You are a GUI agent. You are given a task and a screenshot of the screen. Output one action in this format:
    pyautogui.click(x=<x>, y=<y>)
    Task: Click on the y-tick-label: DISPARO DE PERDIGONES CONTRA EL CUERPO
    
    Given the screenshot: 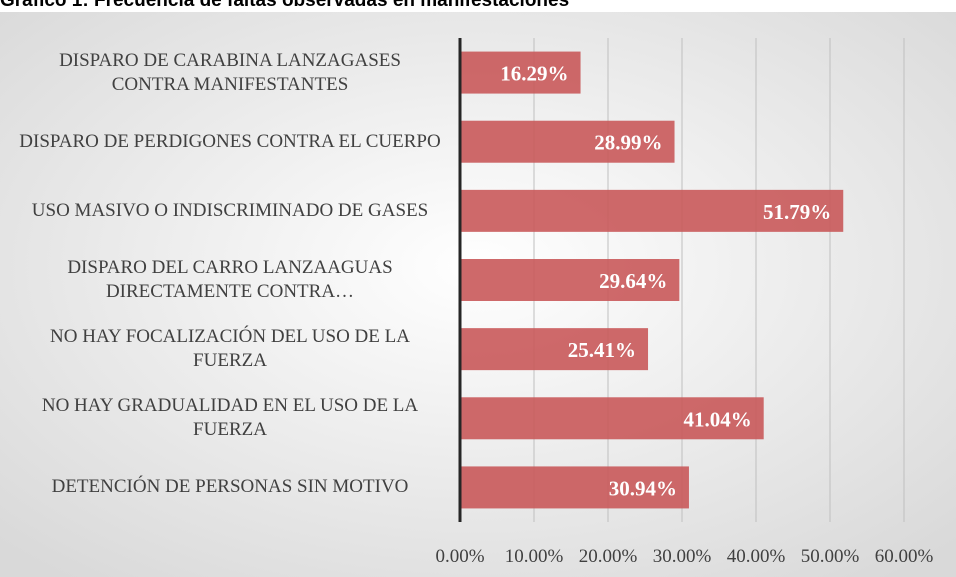 What is the action you would take?
    pyautogui.click(x=230, y=141)
    